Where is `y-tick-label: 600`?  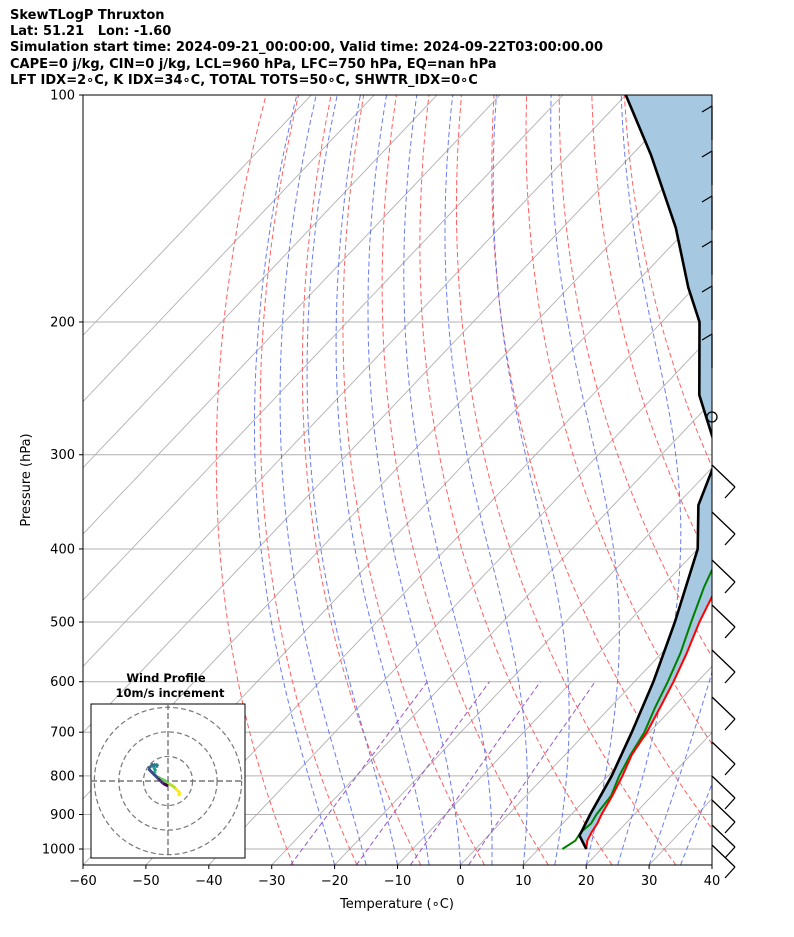 y-tick-label: 600 is located at coordinates (62, 682).